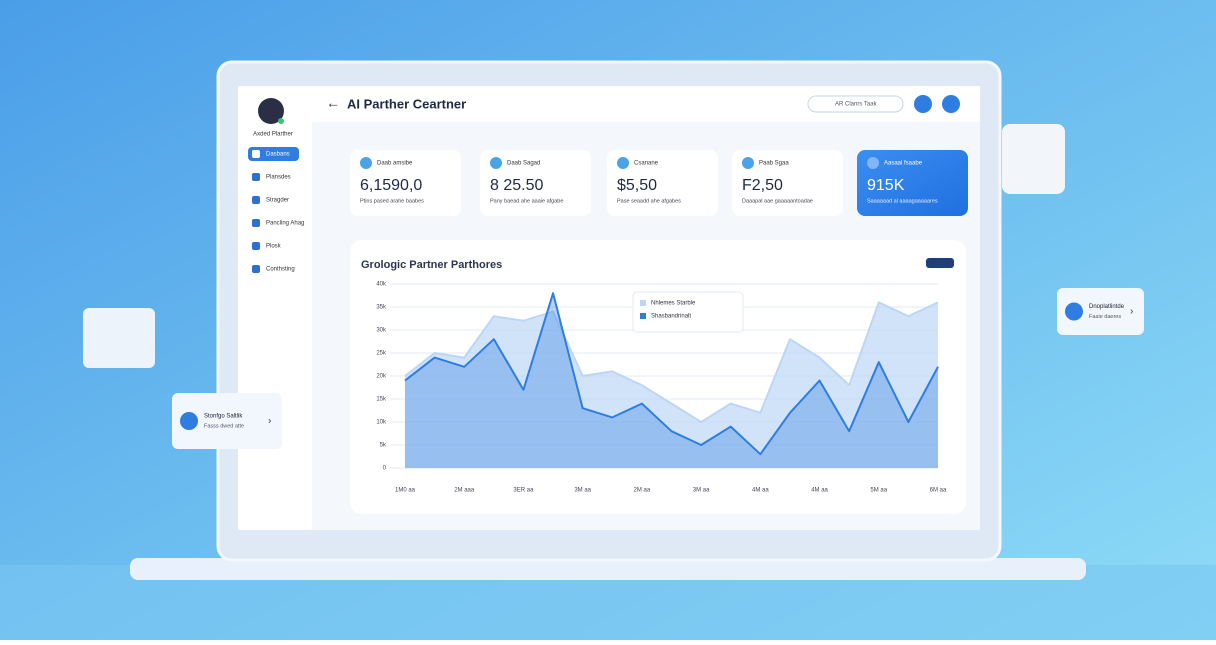  I want to click on stat-value: 915K, so click(886, 185).